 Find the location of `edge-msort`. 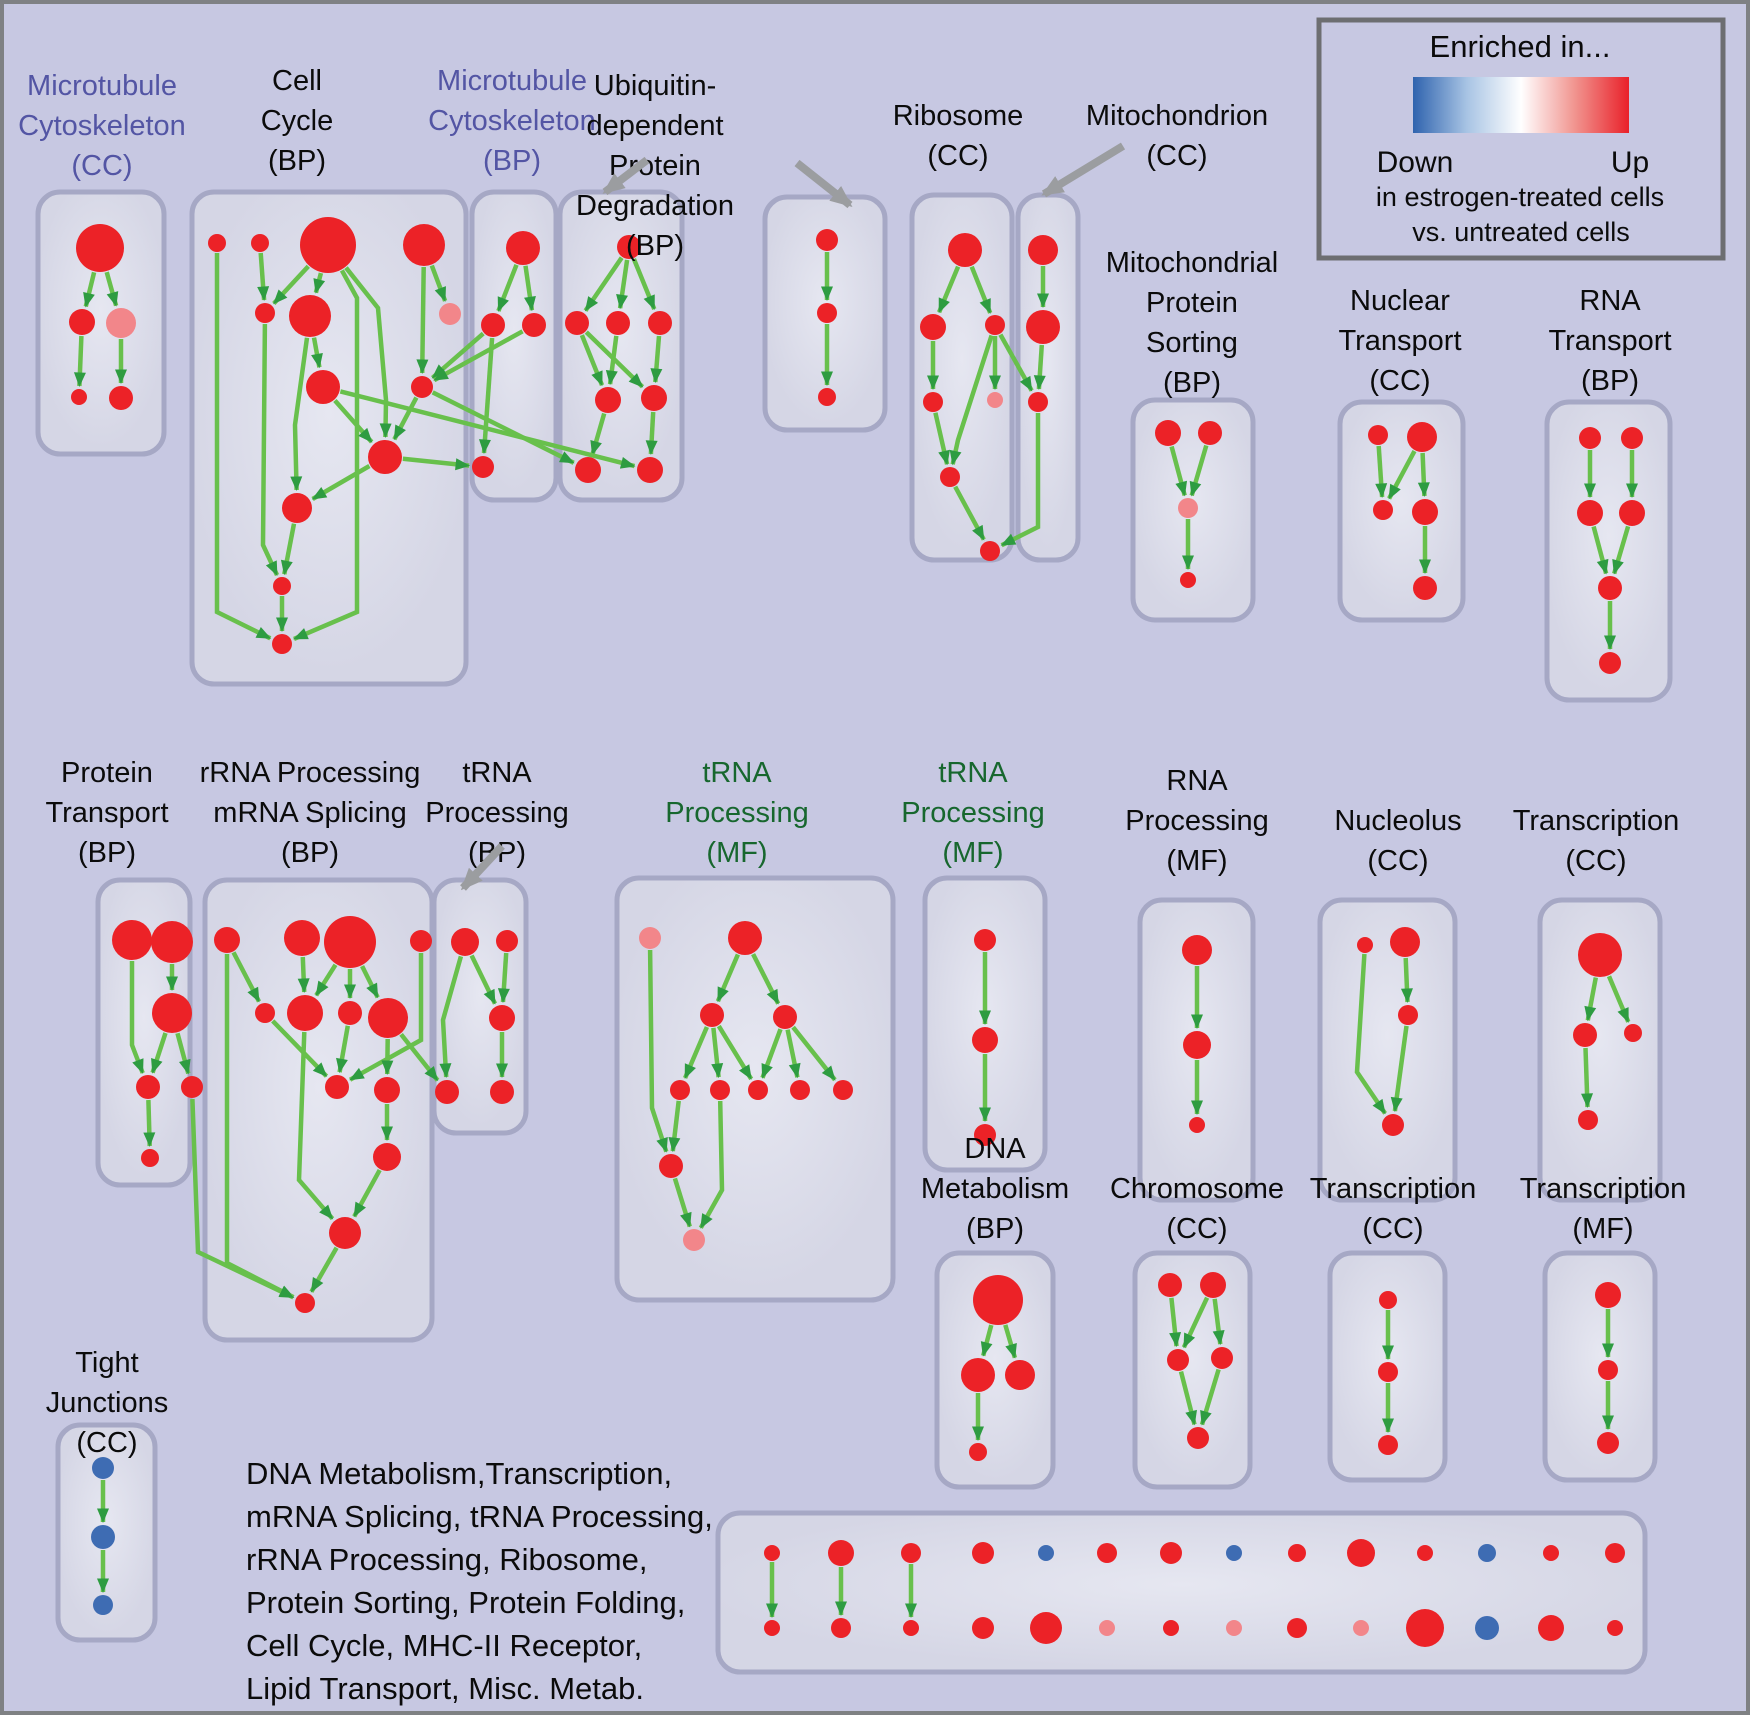

edge-msort is located at coordinates (1199, 470).